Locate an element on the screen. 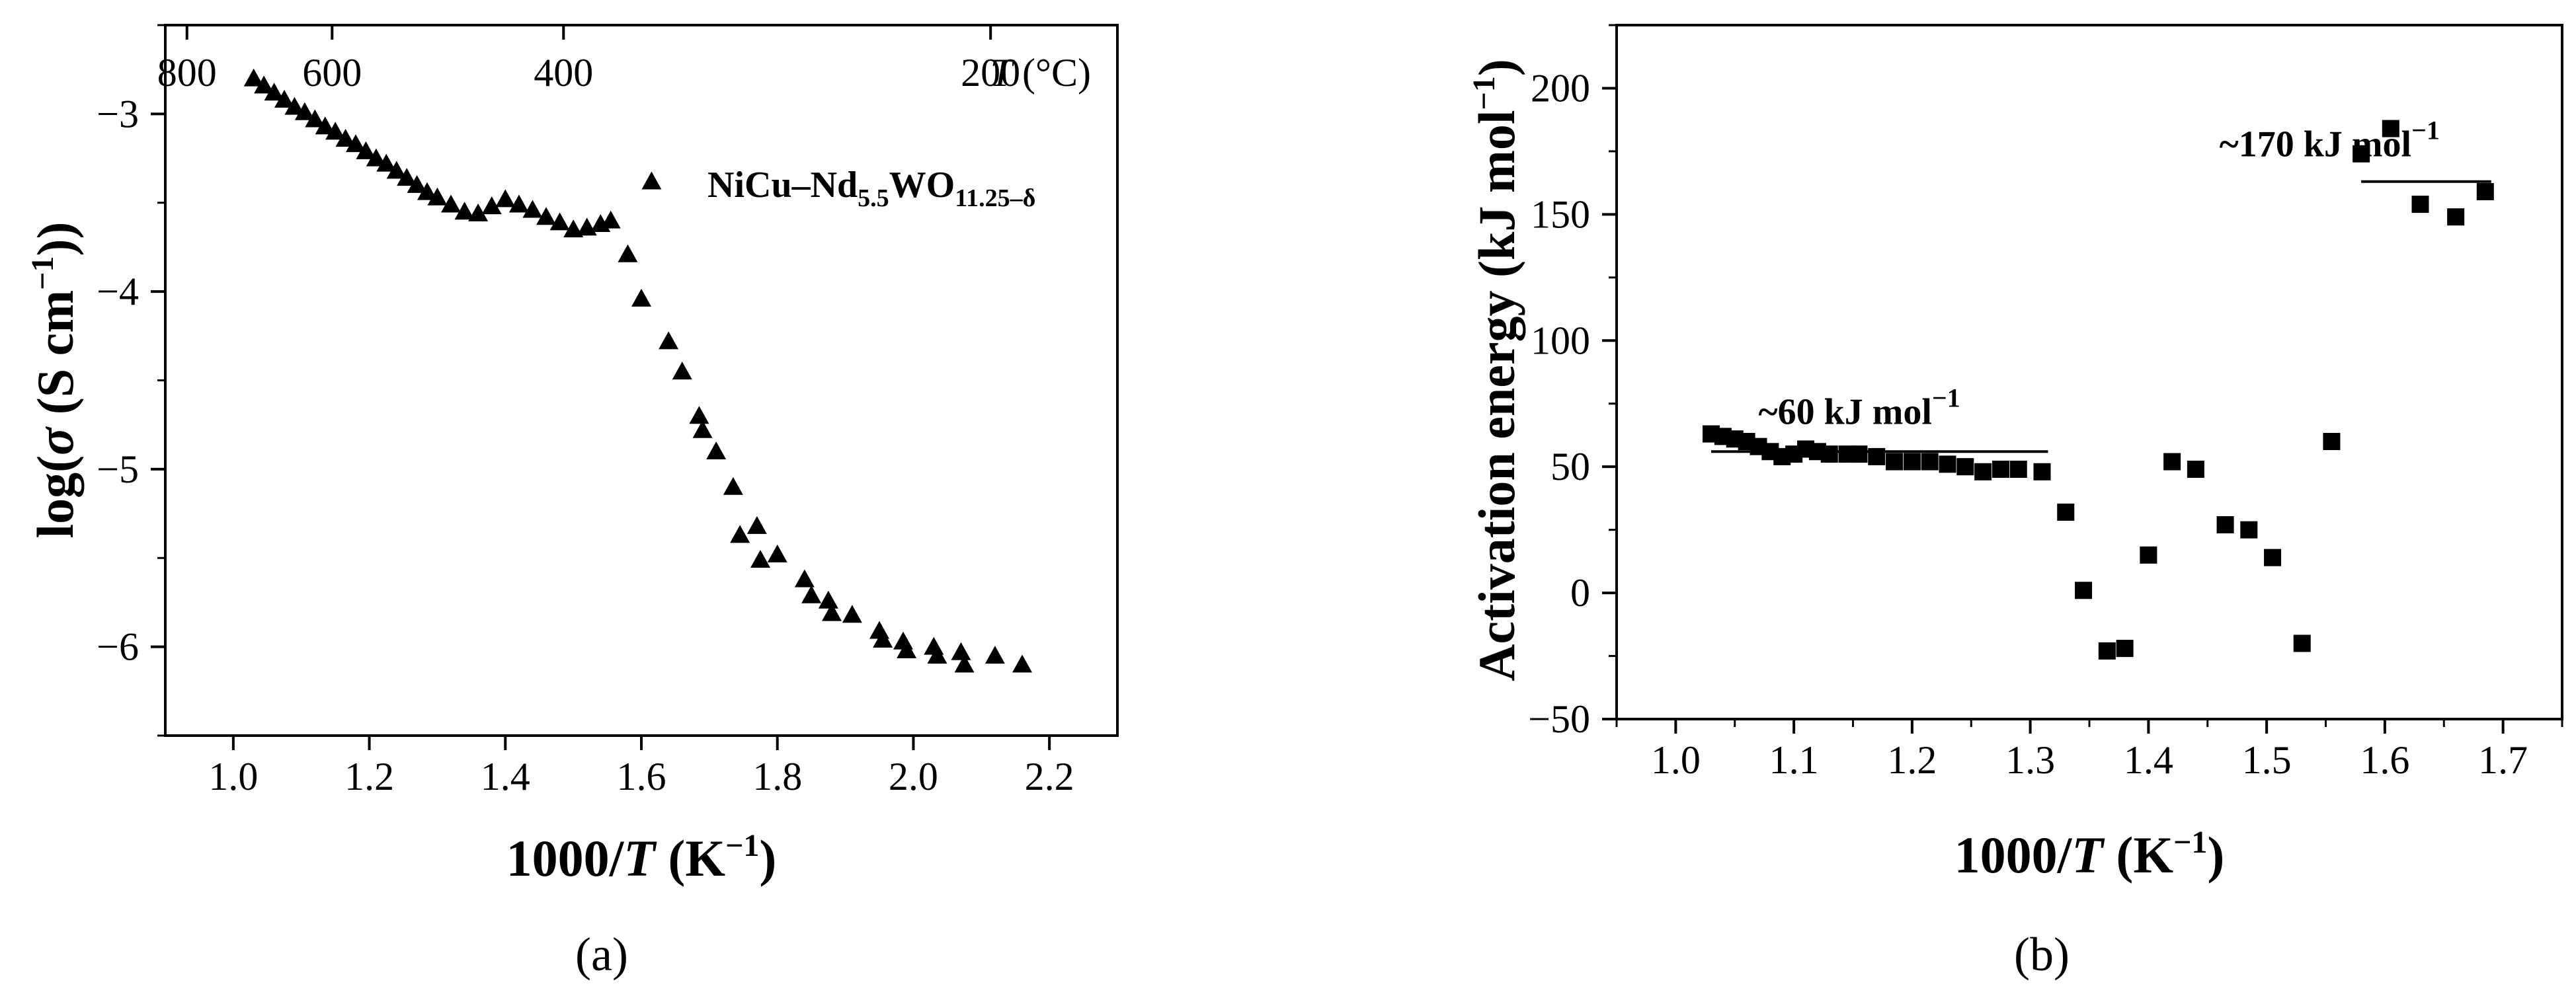  panel-a-x-tick-label: 2.0 is located at coordinates (913, 777).